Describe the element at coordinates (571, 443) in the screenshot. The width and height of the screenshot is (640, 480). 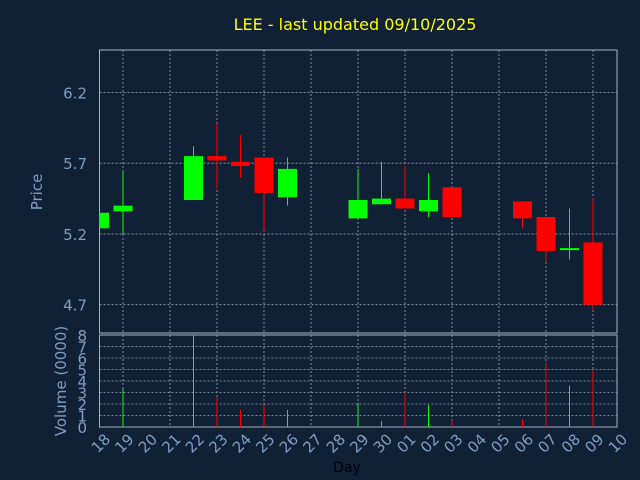
I see `day-tick-label: 08` at that location.